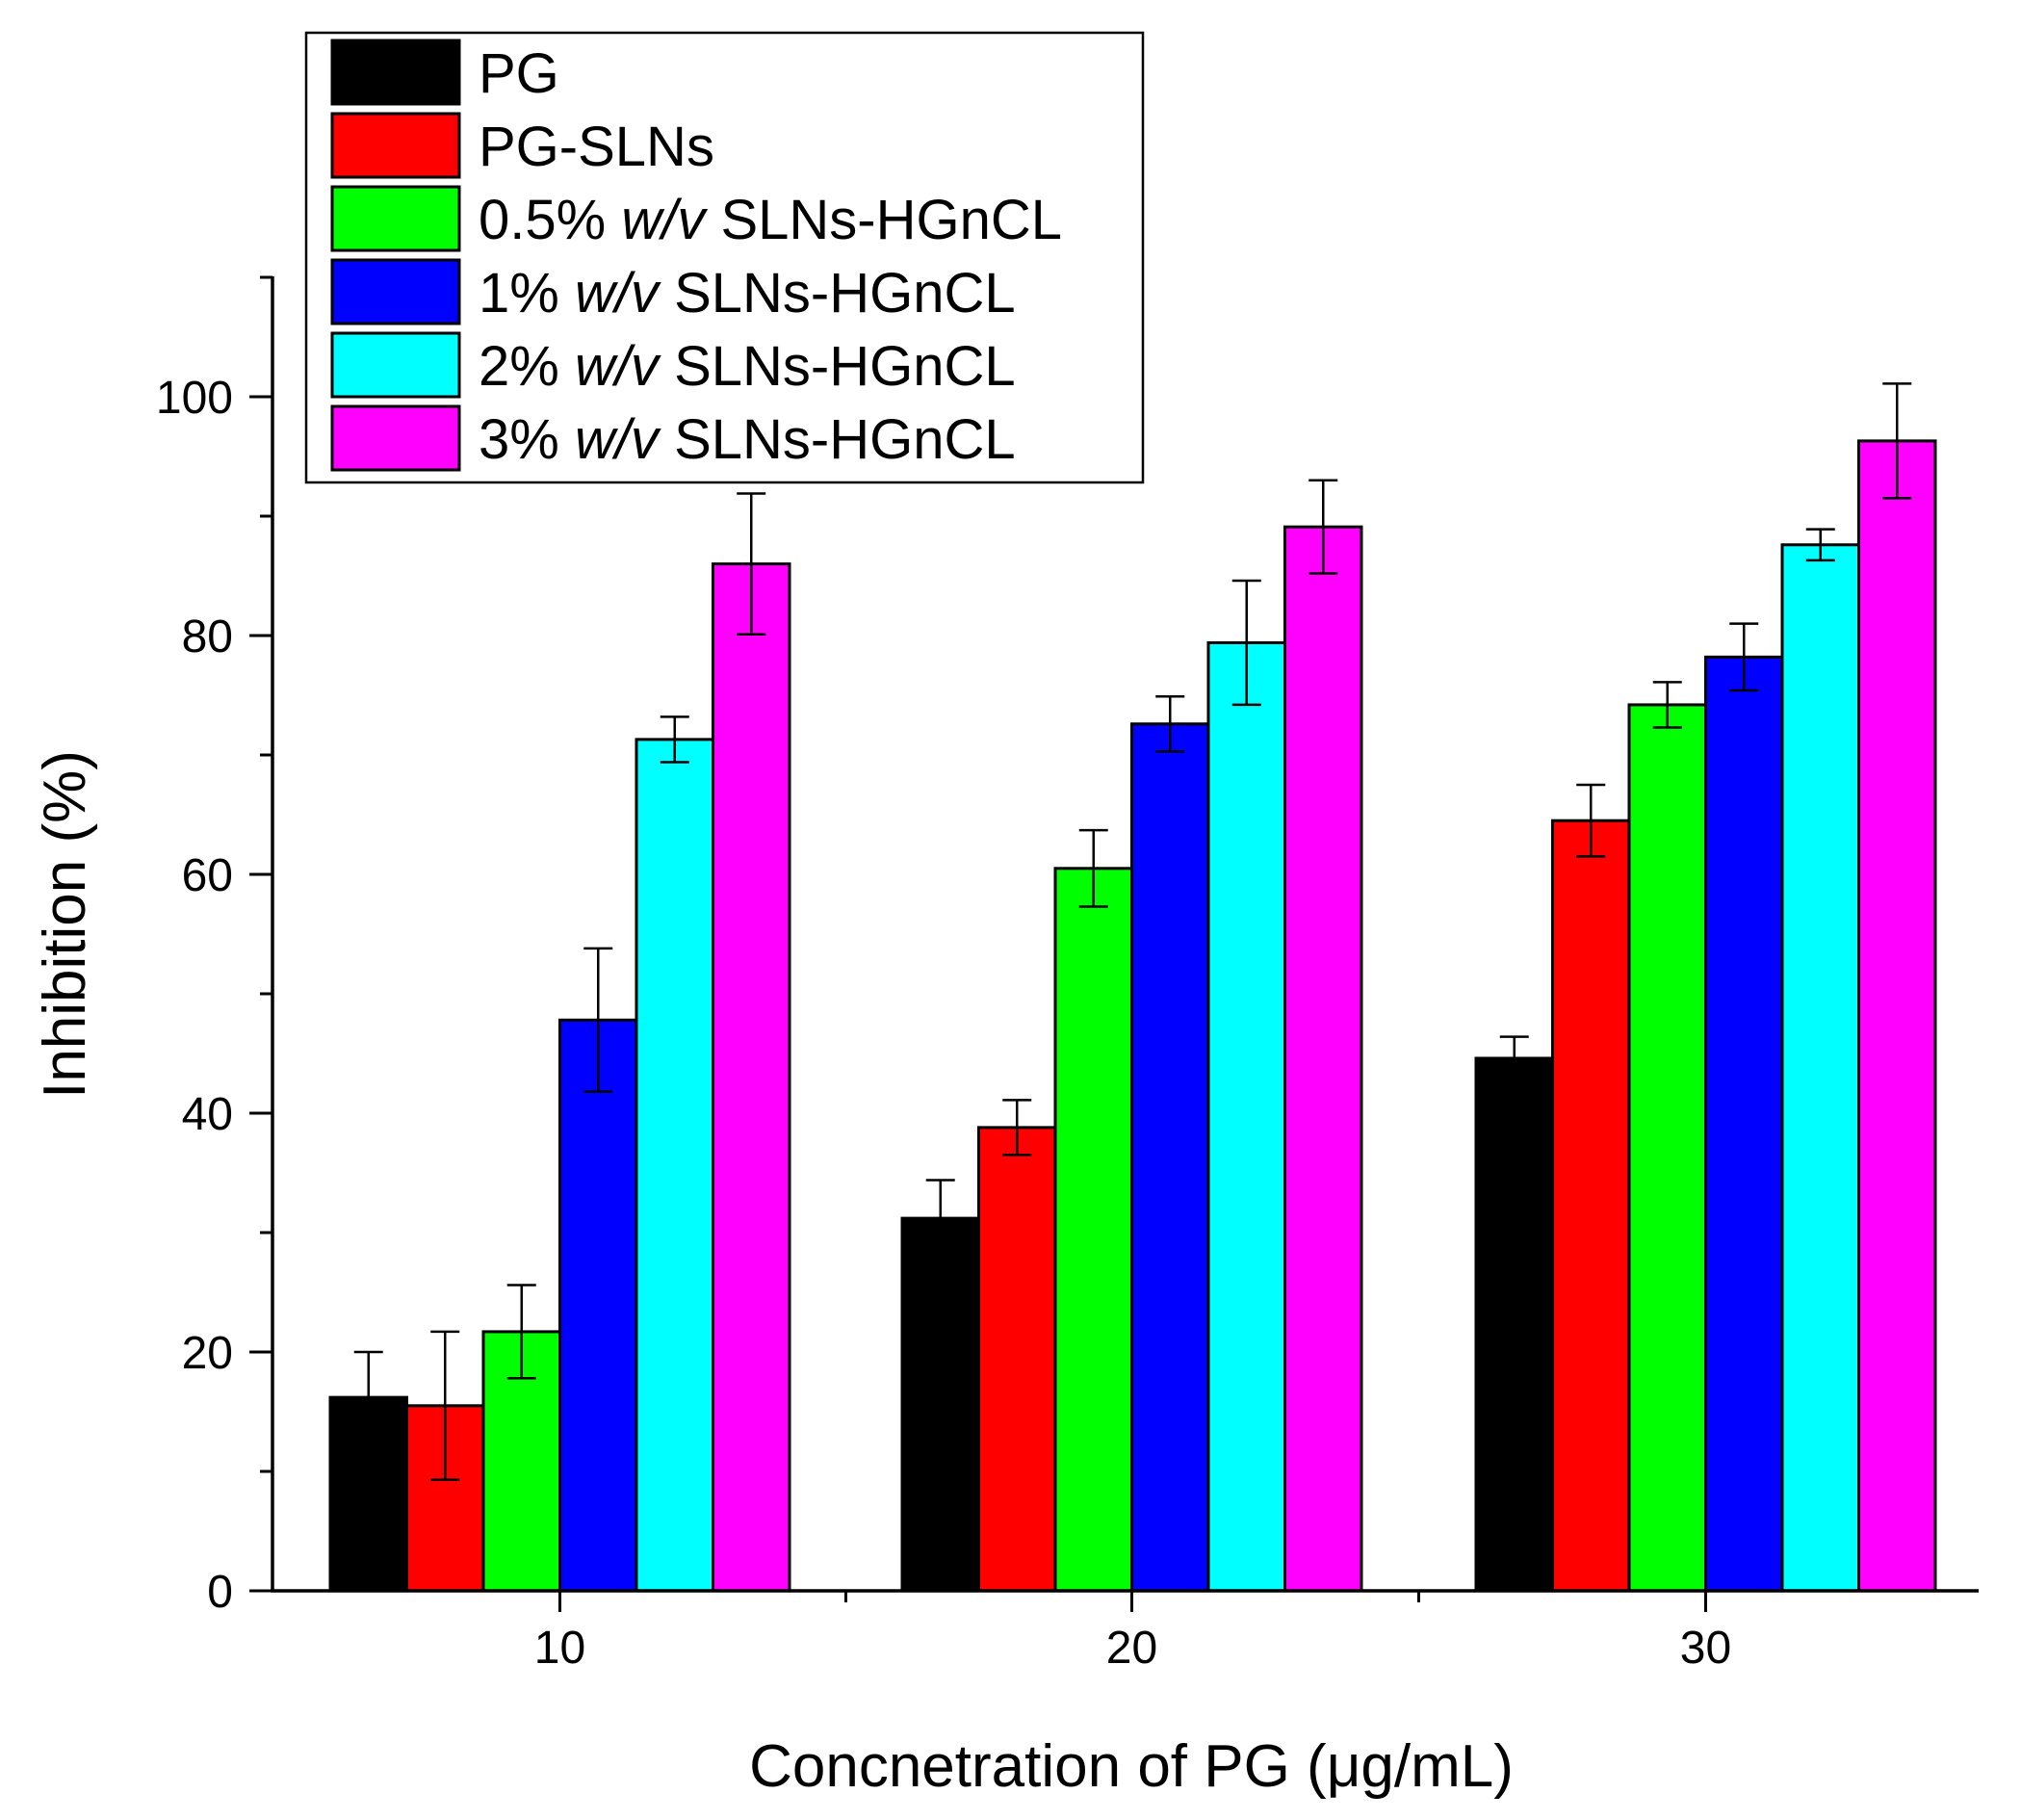 The height and width of the screenshot is (1820, 2021). I want to click on y-tick-label: 0, so click(220, 1593).